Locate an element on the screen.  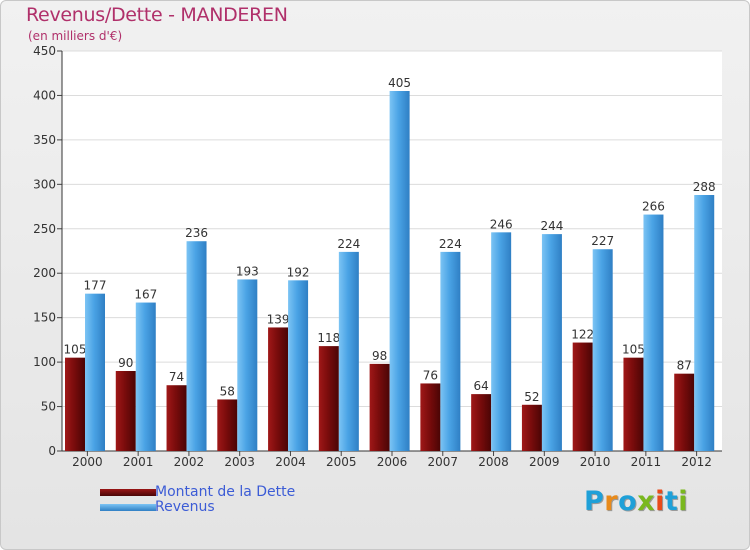
x-tick-label: 2001 is located at coordinates (138, 462).